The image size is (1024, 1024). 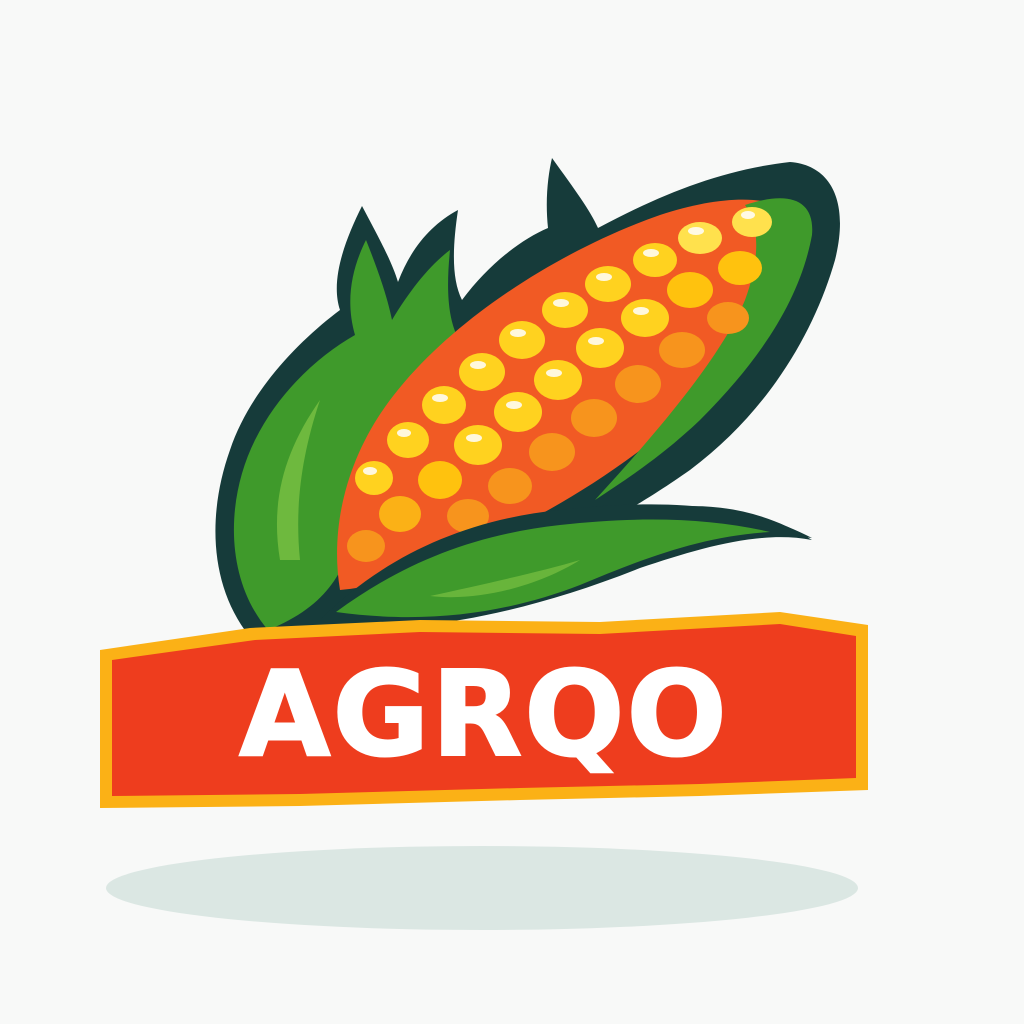 I want to click on logo-shadow, so click(x=482, y=888).